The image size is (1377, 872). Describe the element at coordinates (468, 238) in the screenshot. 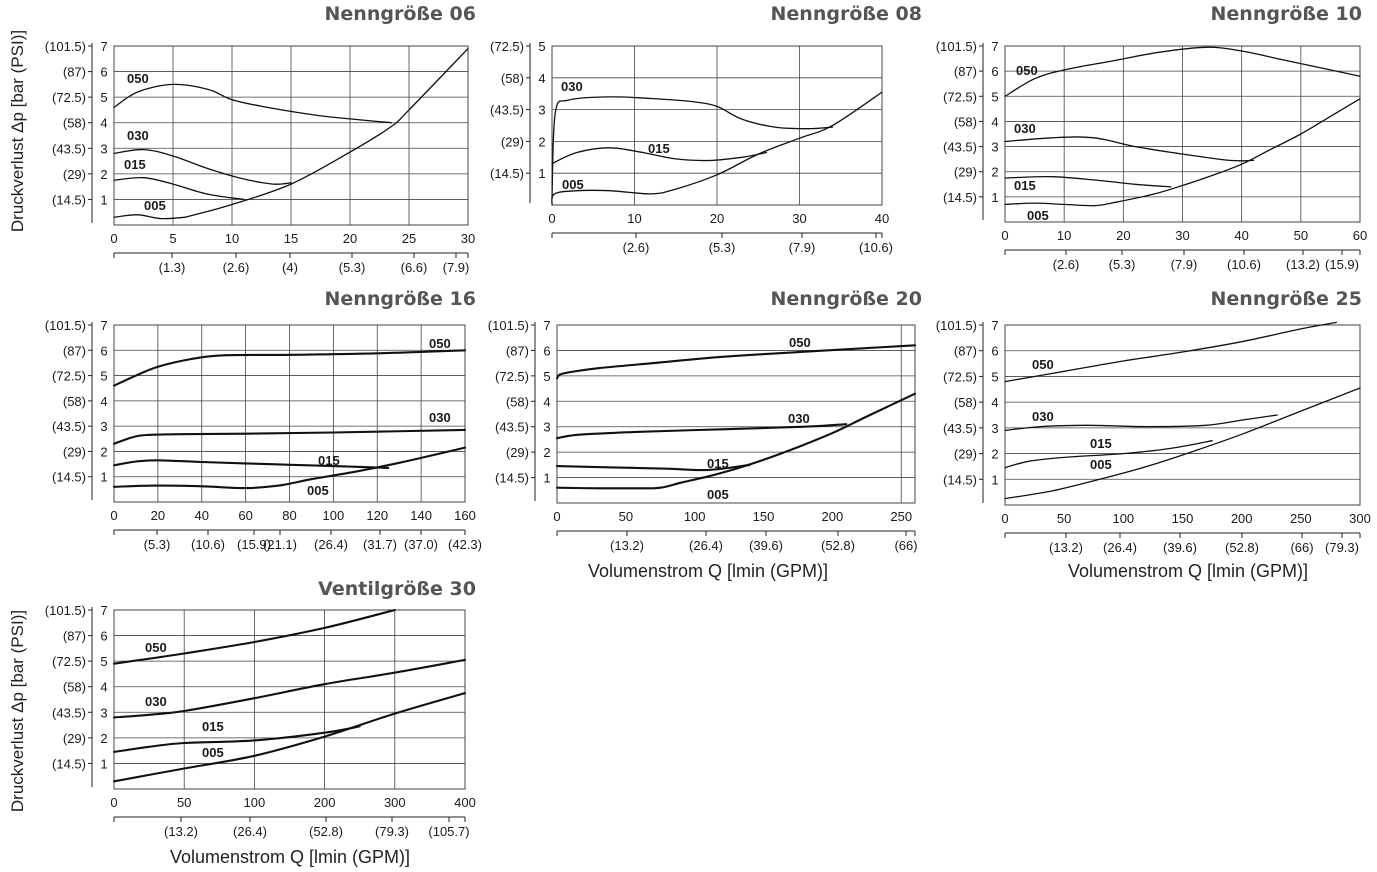

I see `x-tick-label: 30` at that location.